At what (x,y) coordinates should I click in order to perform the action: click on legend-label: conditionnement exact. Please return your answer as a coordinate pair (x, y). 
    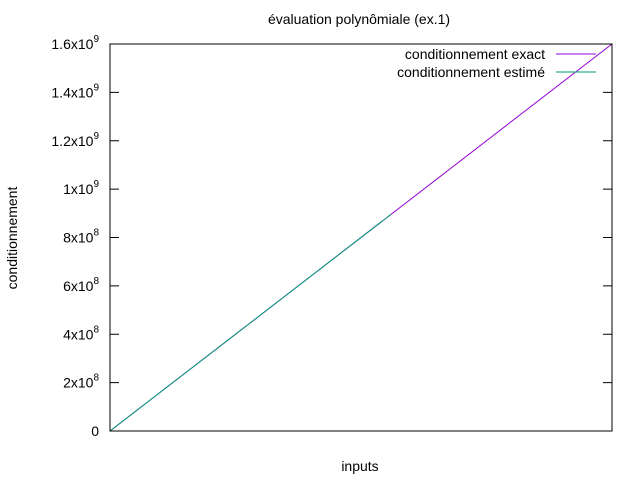
    Looking at the image, I should click on (475, 54).